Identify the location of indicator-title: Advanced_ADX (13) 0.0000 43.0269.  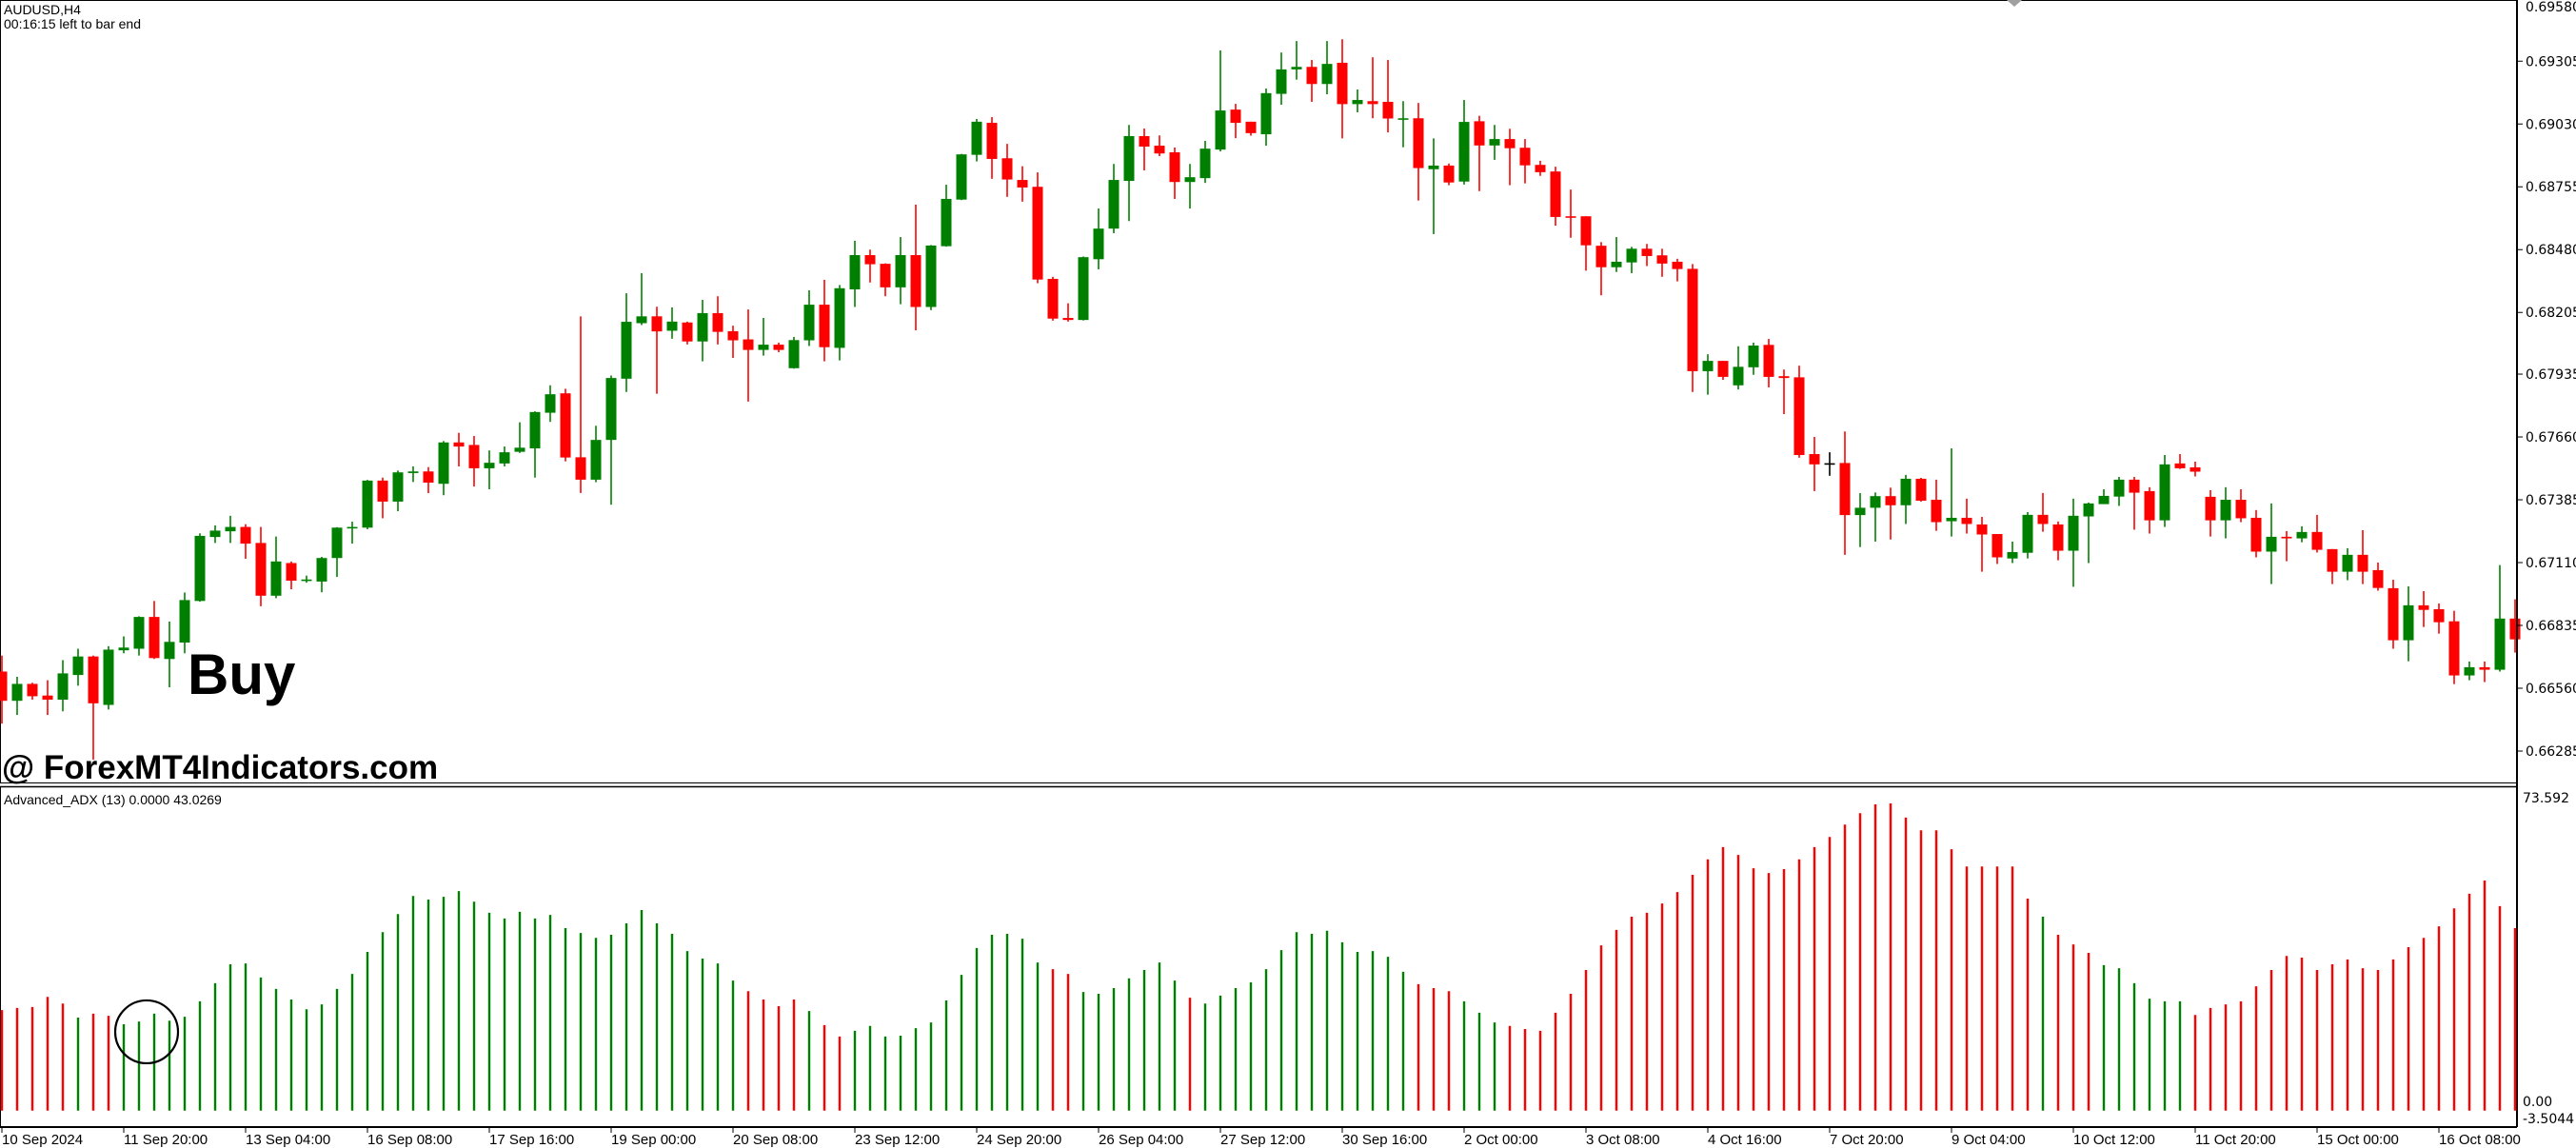
(113, 799).